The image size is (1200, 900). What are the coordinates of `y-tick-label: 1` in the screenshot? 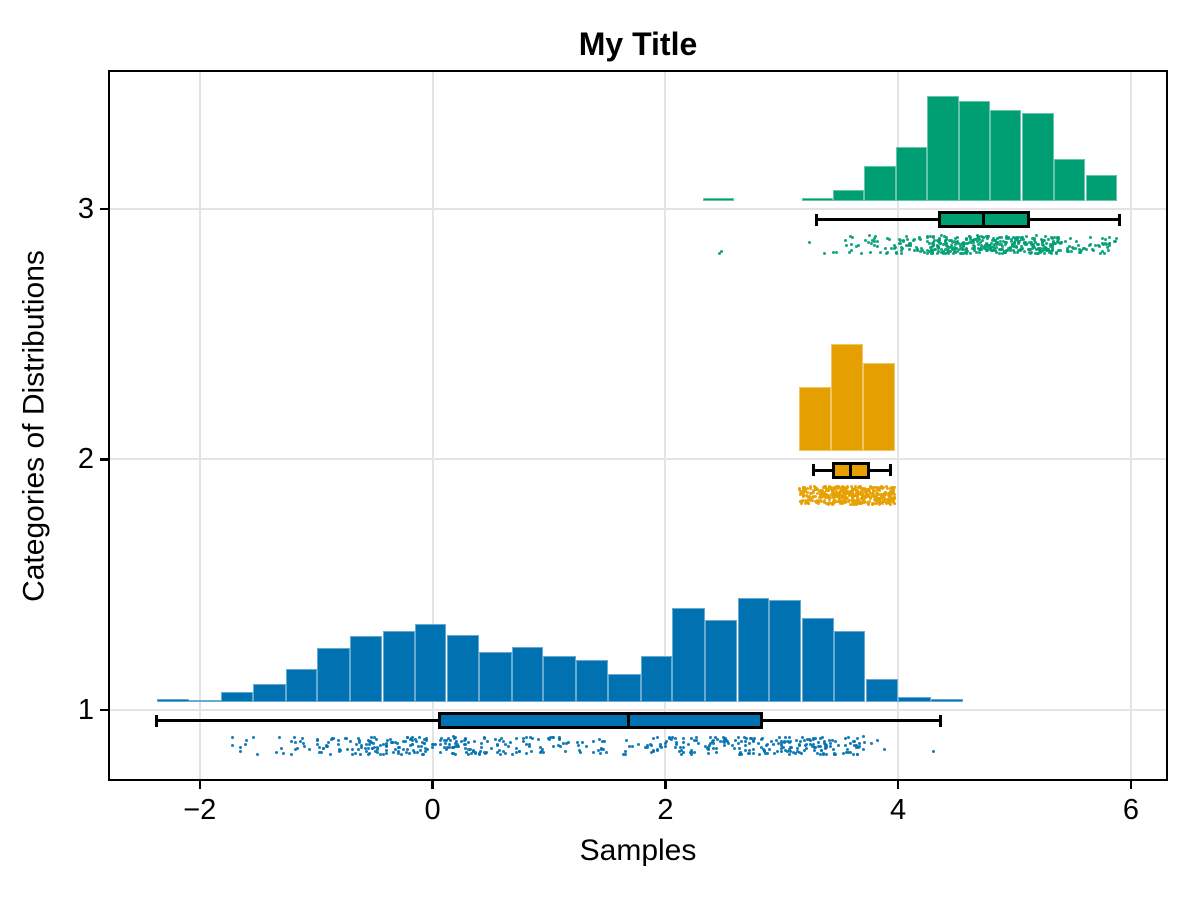 It's located at (85, 709).